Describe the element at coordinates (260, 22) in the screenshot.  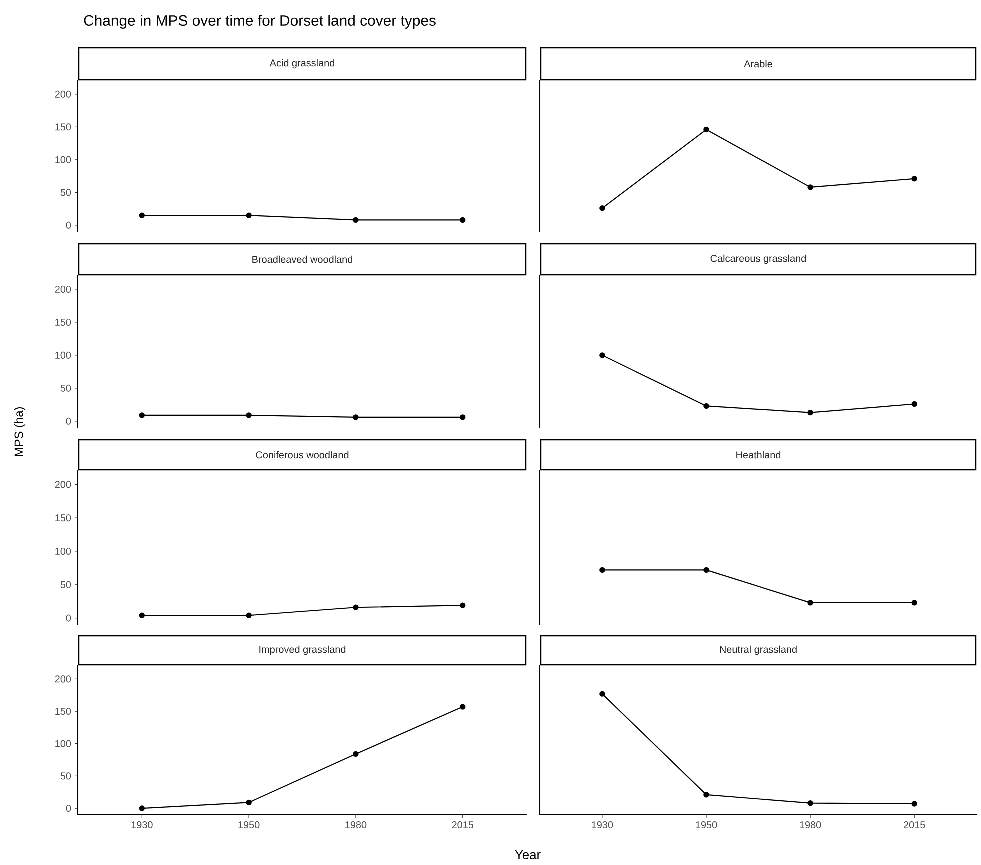
I see `text: Change in MPS over time for Dorset land cover types` at that location.